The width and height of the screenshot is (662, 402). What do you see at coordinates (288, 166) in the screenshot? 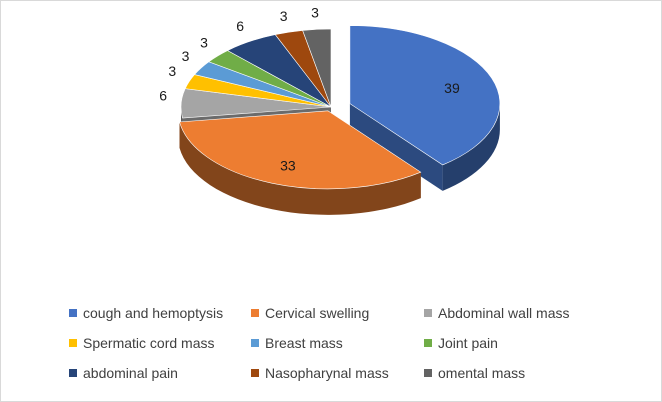
I see `data-label: 33` at bounding box center [288, 166].